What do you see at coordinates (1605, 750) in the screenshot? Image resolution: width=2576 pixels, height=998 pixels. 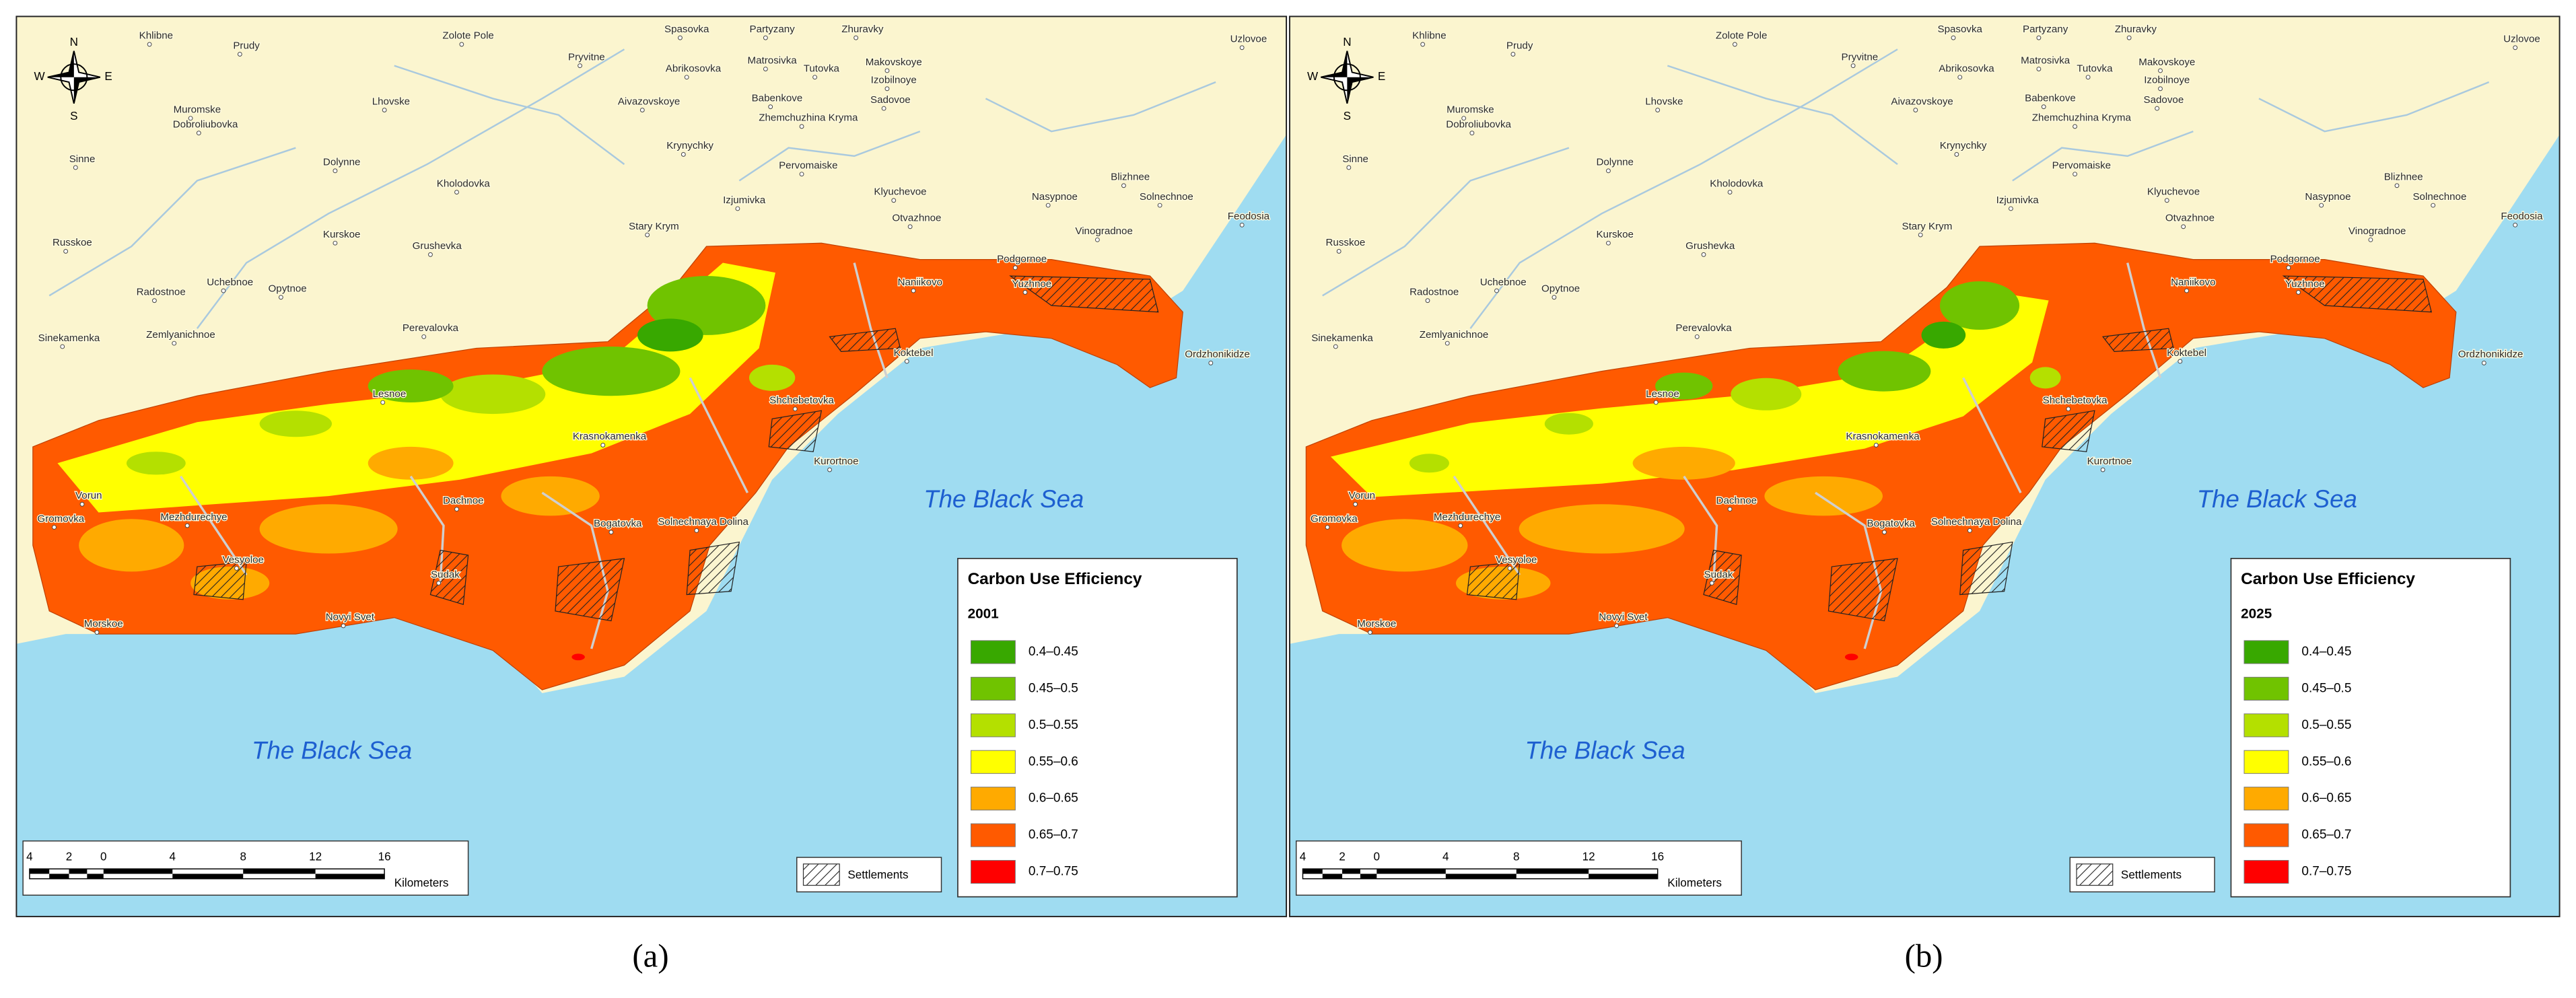 I see `sea-label: The Black Sea` at bounding box center [1605, 750].